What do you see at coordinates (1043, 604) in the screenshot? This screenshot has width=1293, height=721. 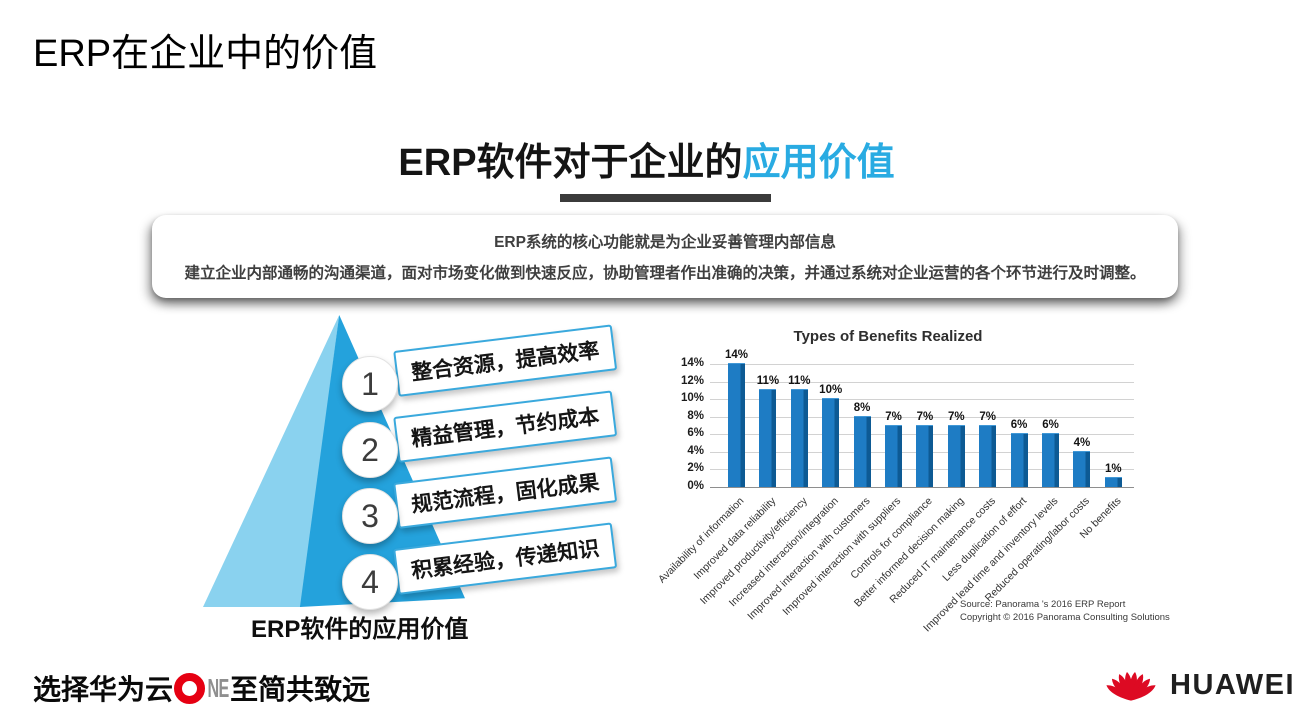 I see `chart-source-line-1: Source: Panorama 's 2016 ERP Report` at bounding box center [1043, 604].